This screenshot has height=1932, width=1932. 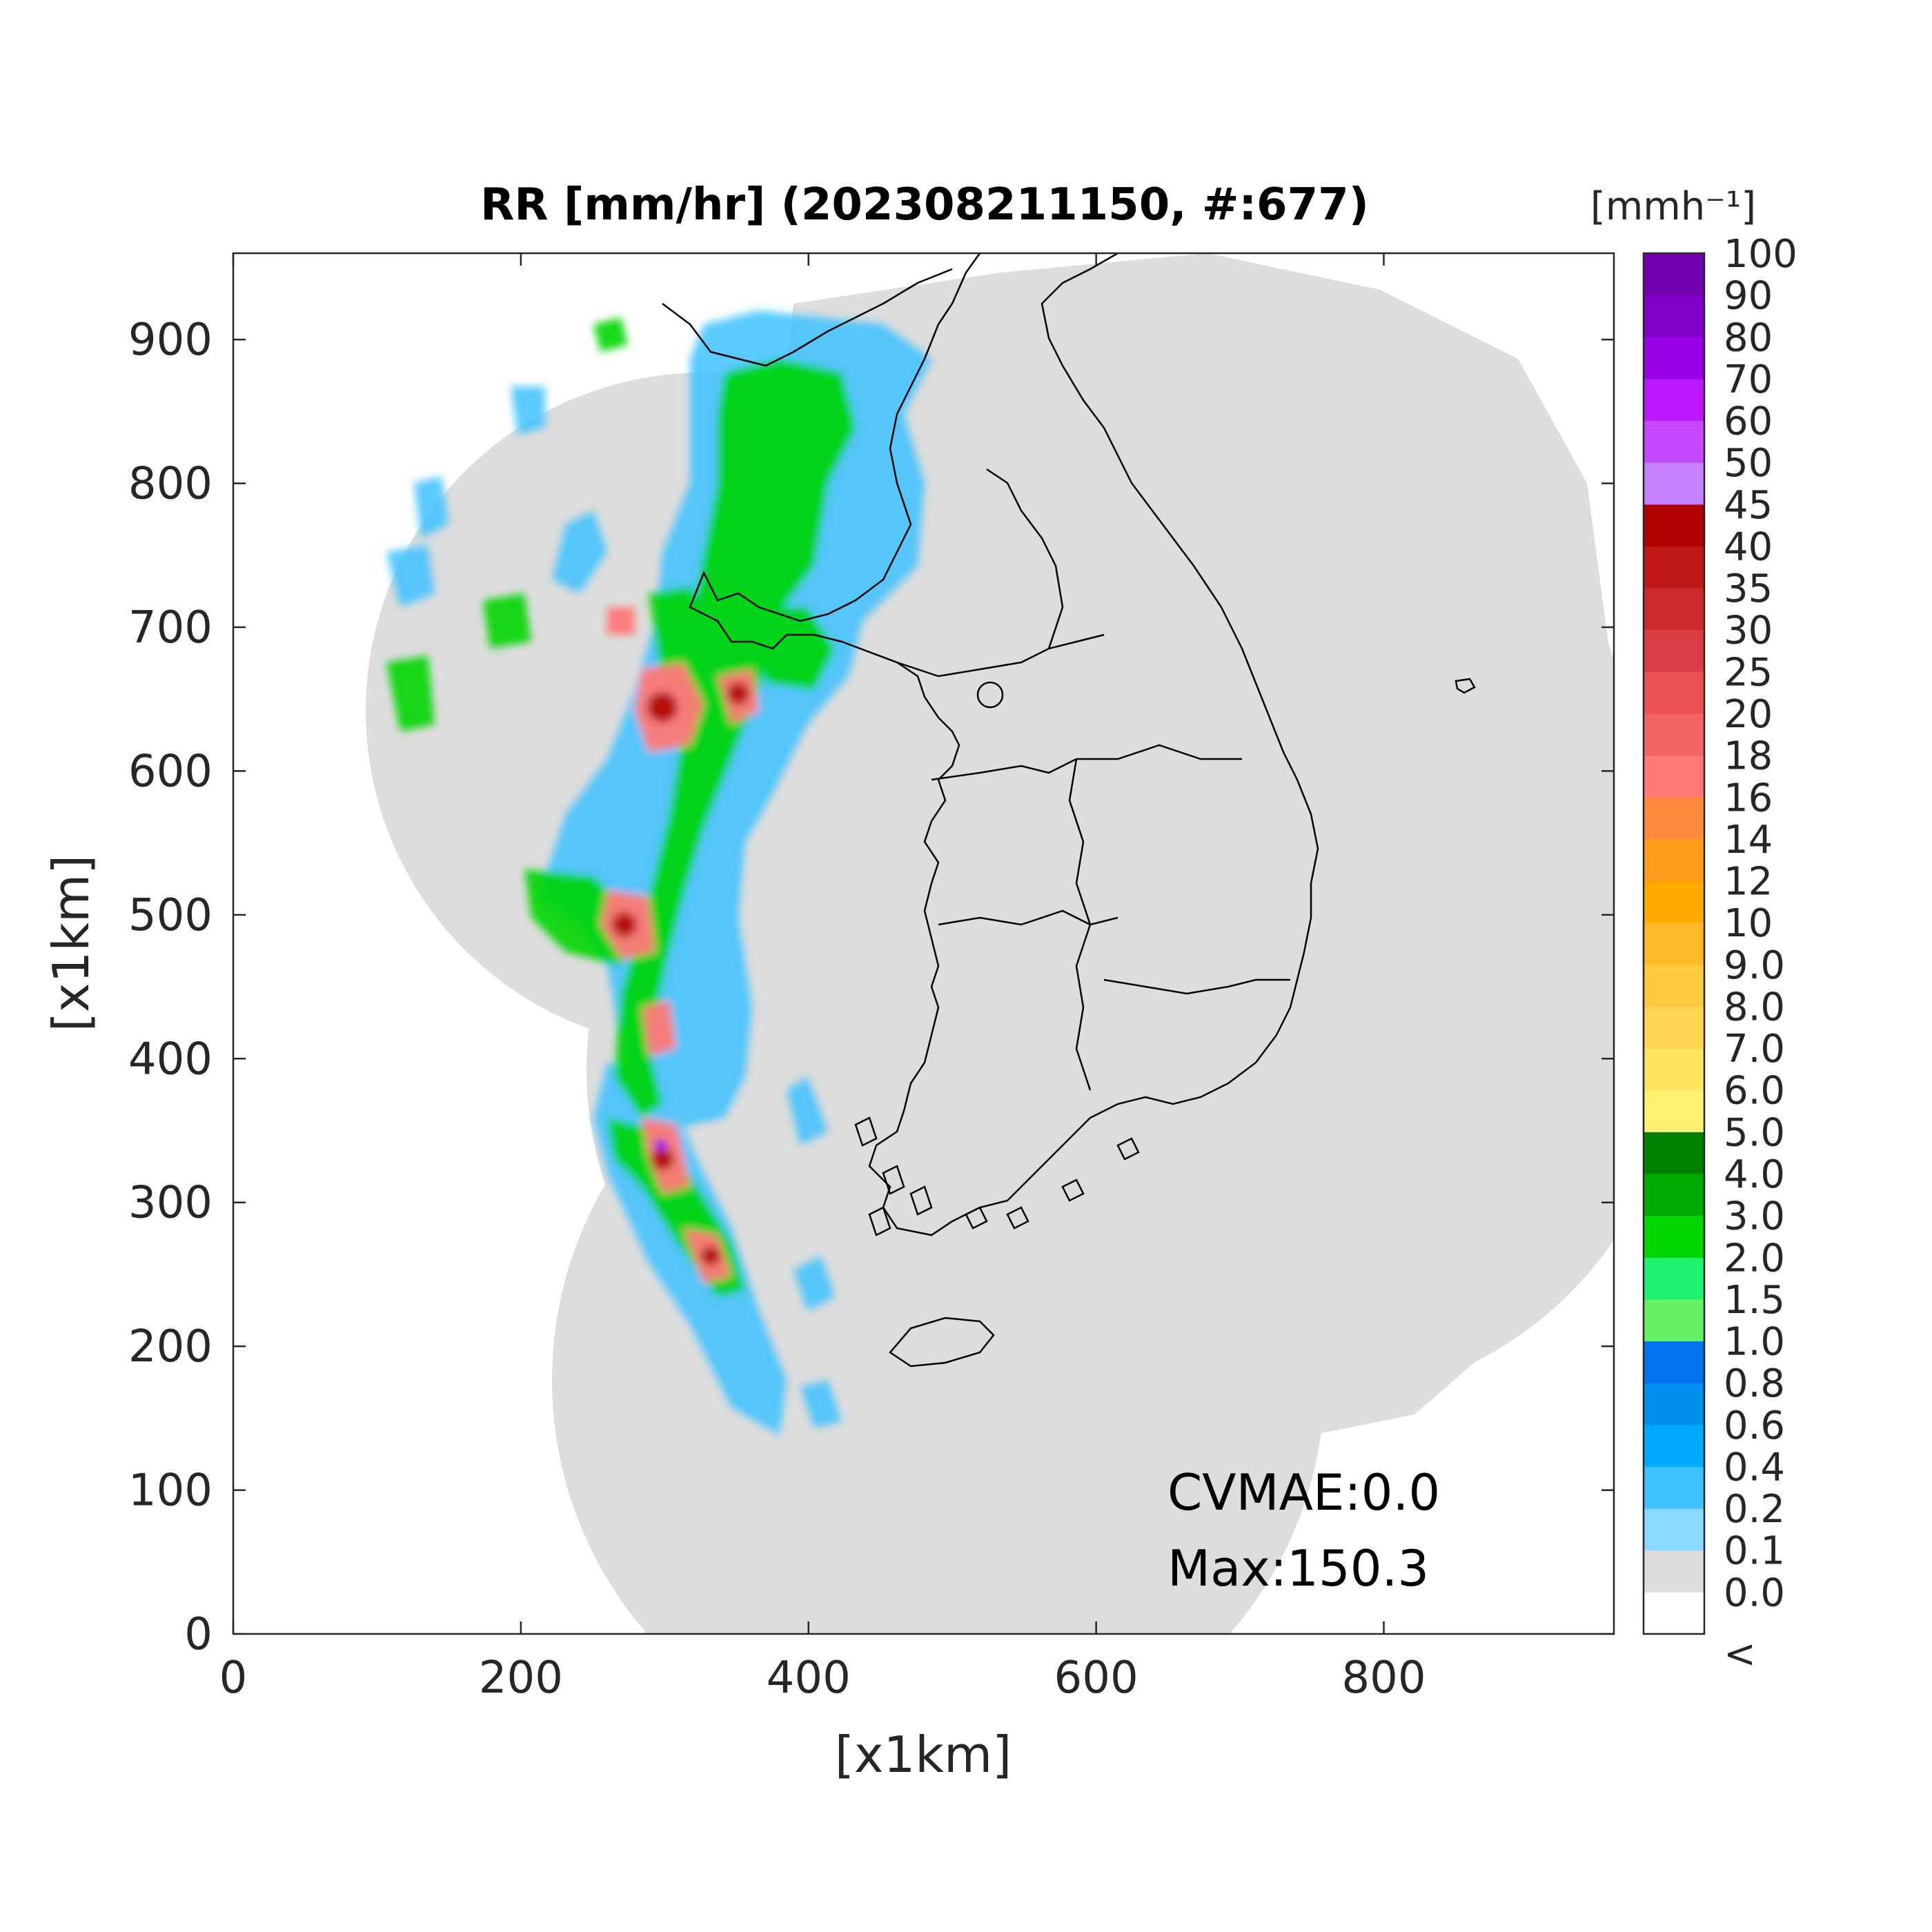 What do you see at coordinates (1754, 1091) in the screenshot?
I see `colorbar-tick-label: 6.0` at bounding box center [1754, 1091].